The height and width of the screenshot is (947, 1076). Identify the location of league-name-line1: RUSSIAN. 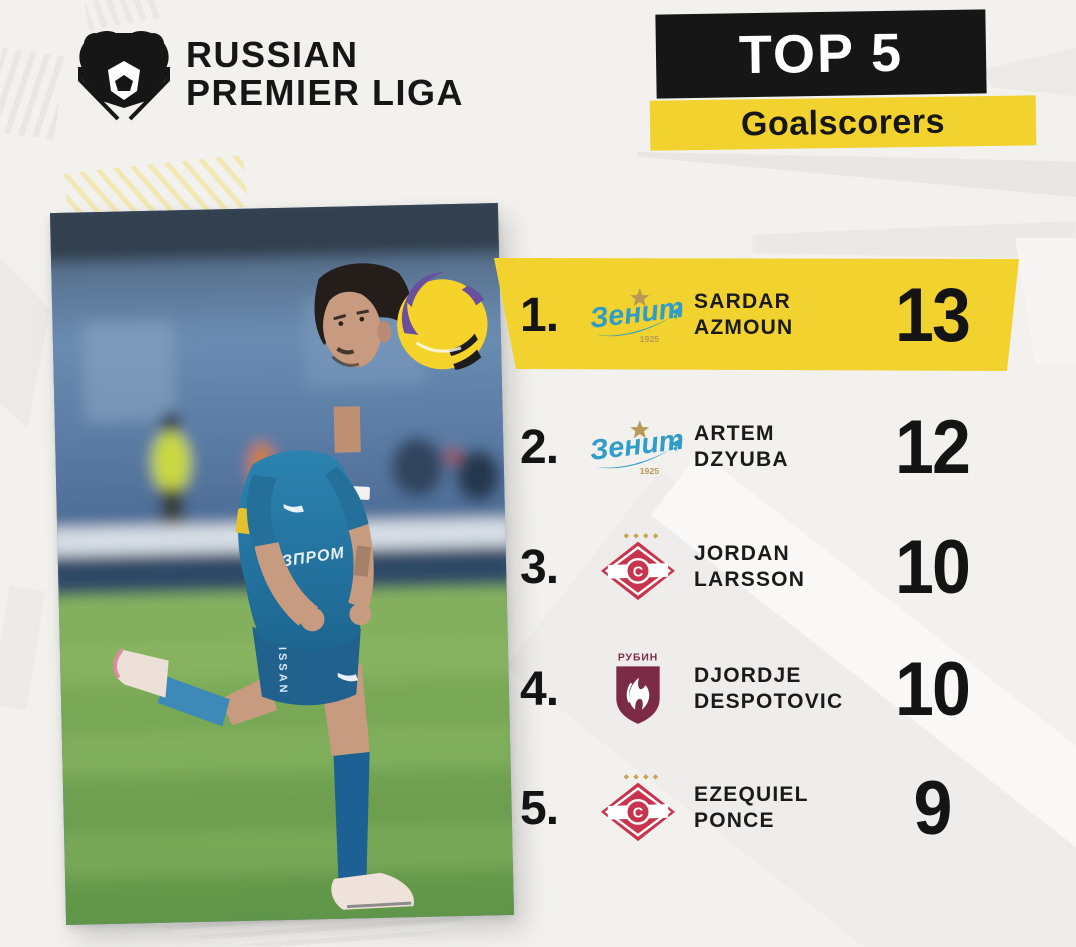
(272, 54).